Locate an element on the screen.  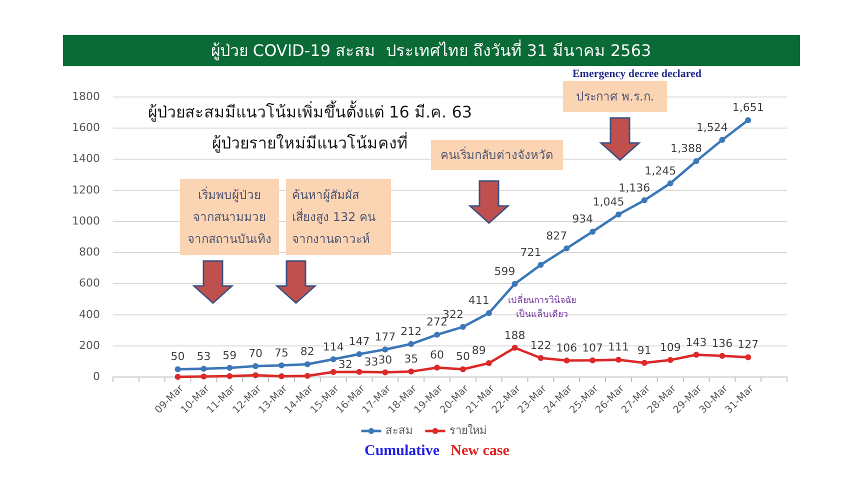
data-label: 143 is located at coordinates (696, 342).